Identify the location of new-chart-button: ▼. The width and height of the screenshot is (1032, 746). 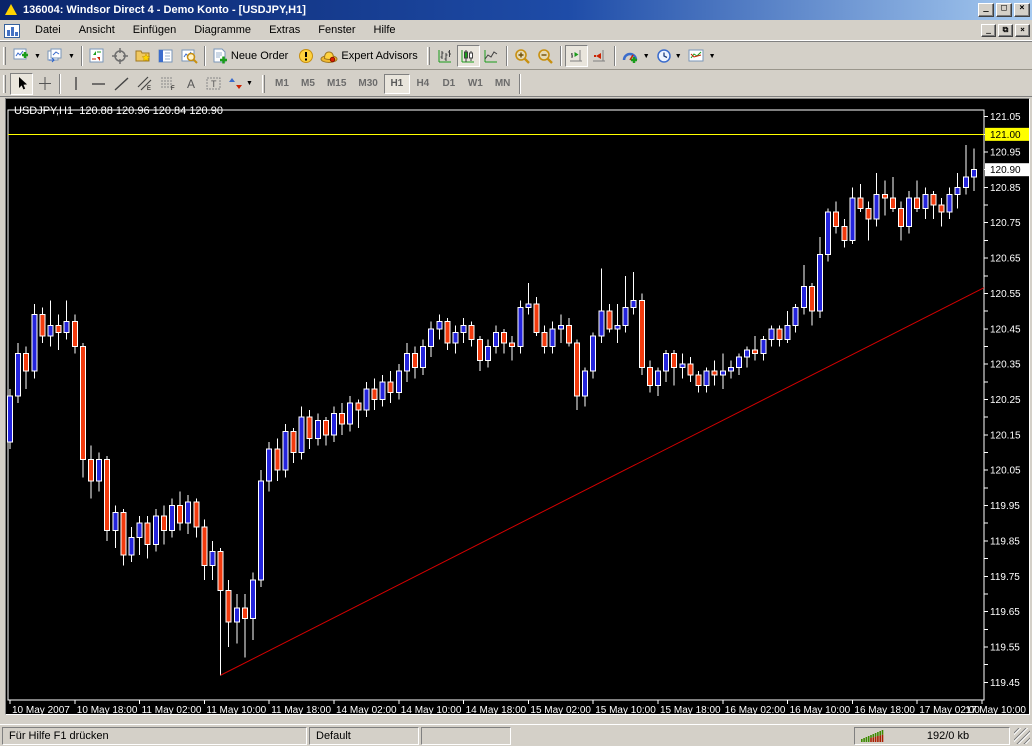
(27, 56).